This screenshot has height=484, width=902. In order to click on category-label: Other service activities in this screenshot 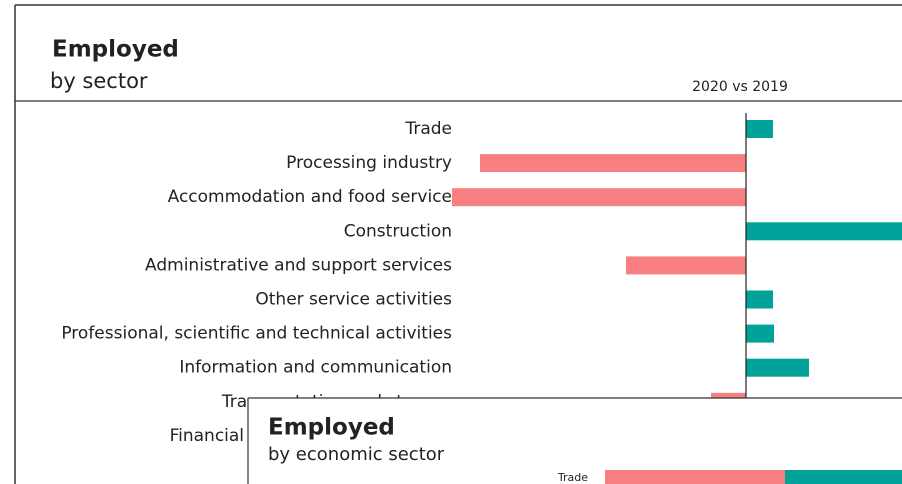, I will do `click(353, 300)`.